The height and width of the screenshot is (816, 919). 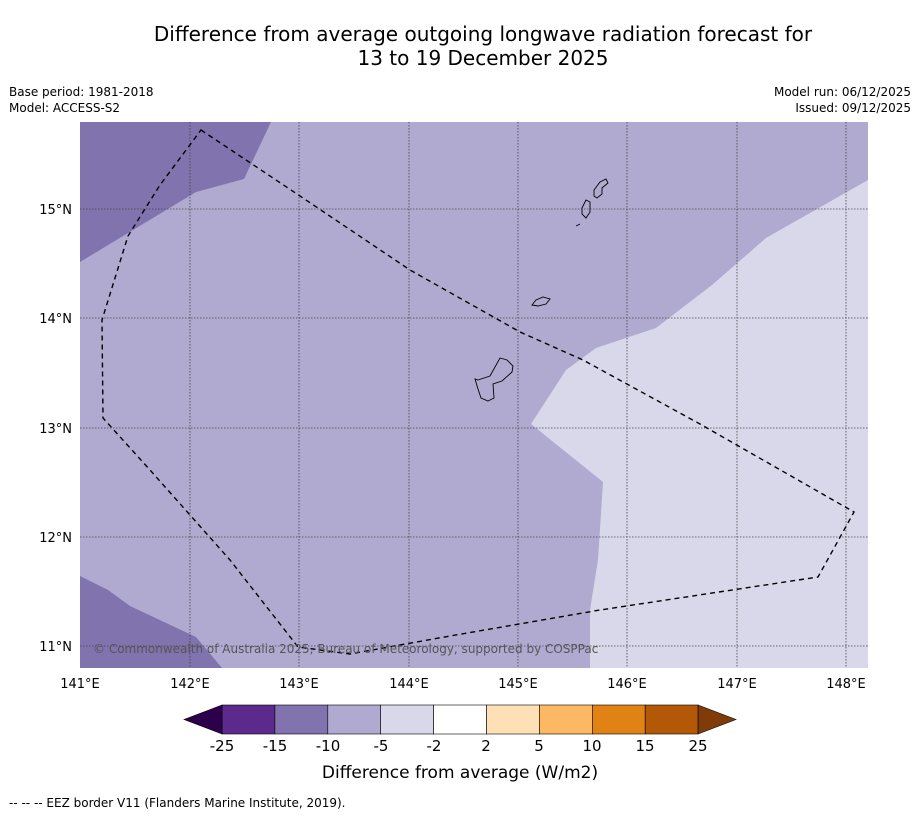 What do you see at coordinates (601, 188) in the screenshot?
I see `saipan-island` at bounding box center [601, 188].